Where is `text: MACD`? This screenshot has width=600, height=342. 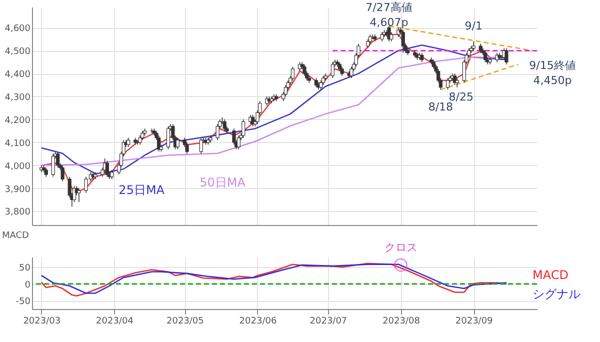 text: MACD is located at coordinates (550, 275).